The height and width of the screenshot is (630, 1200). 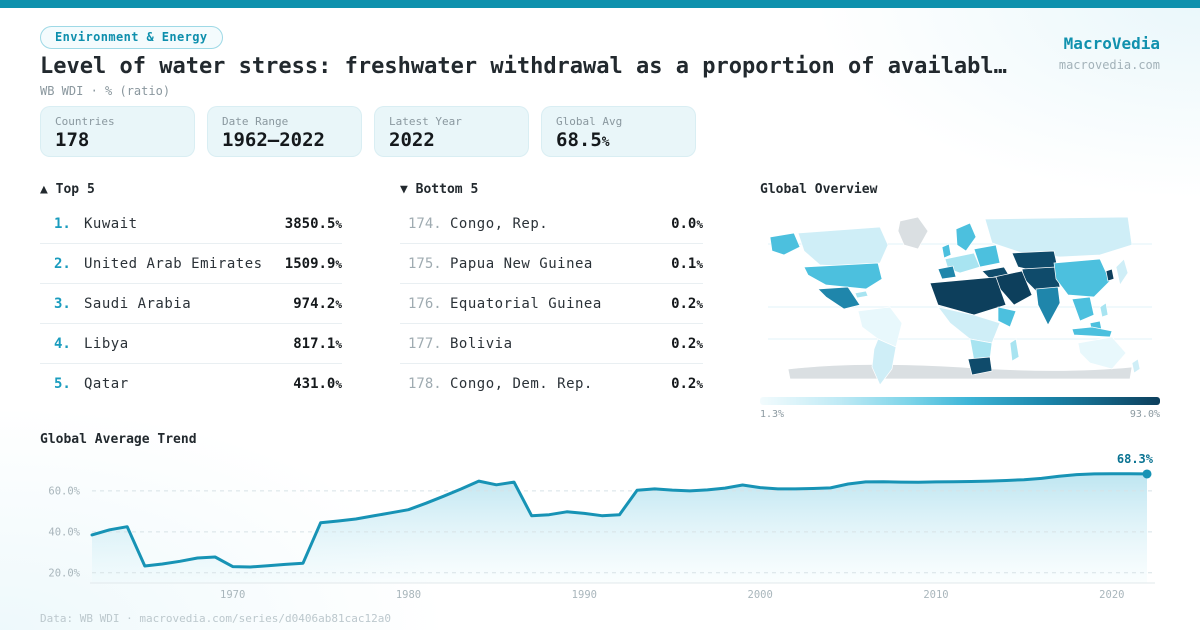 What do you see at coordinates (131, 37) in the screenshot?
I see `category-badge: Environment & Energy` at bounding box center [131, 37].